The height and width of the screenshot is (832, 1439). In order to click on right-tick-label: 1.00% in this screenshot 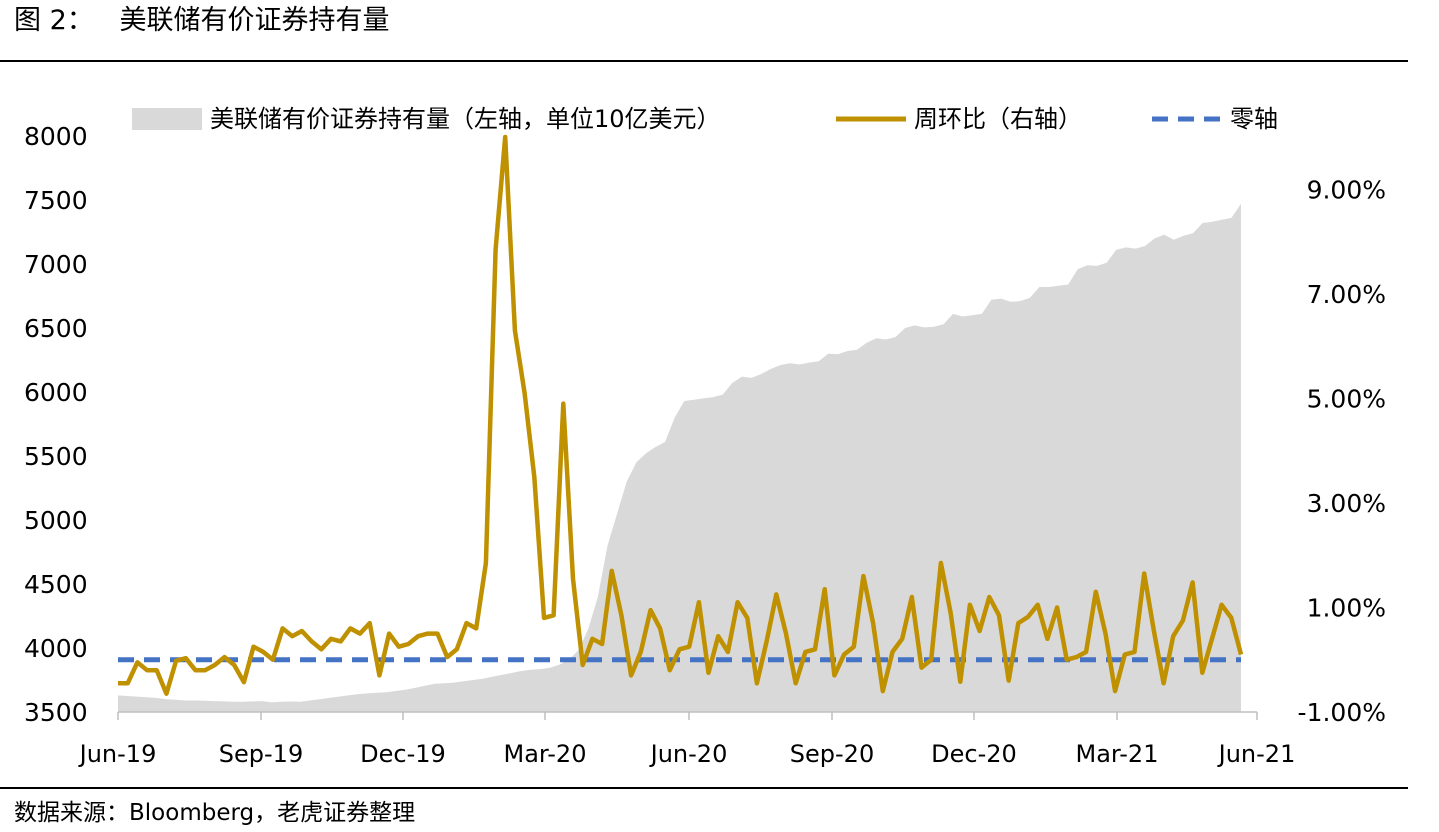, I will do `click(1346, 607)`.